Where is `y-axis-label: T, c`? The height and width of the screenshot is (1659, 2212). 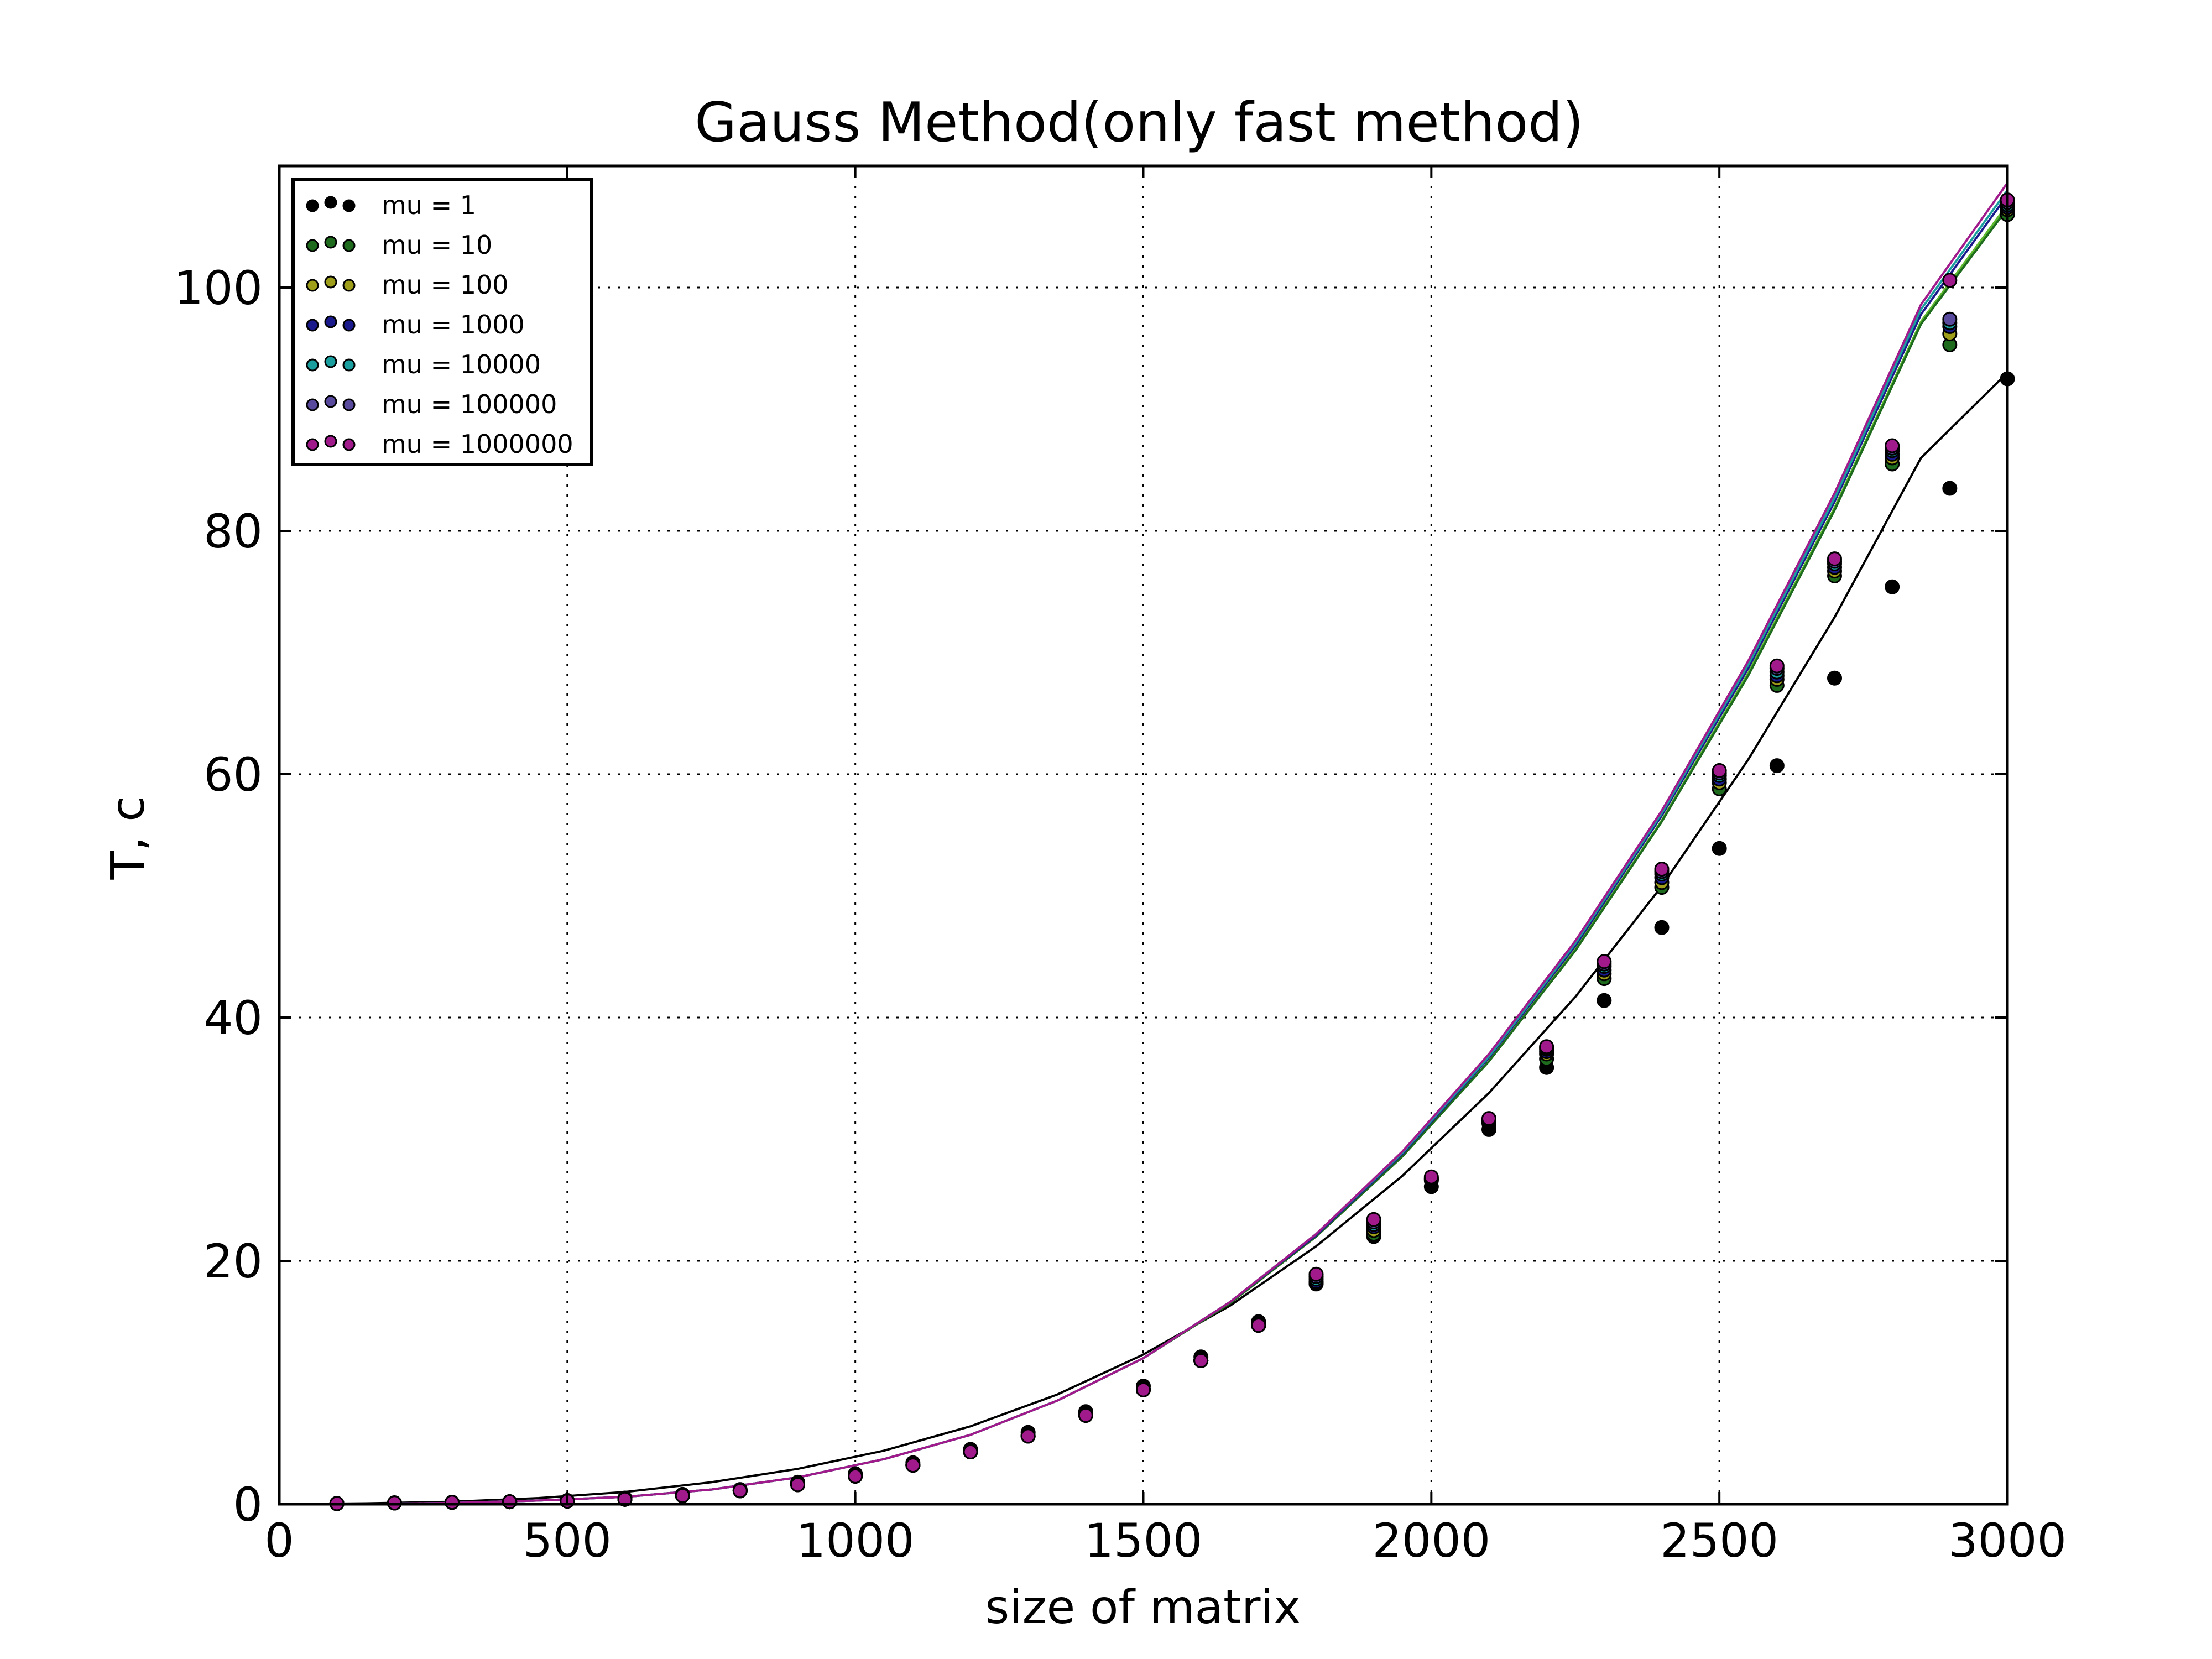 y-axis-label: T, c is located at coordinates (128, 838).